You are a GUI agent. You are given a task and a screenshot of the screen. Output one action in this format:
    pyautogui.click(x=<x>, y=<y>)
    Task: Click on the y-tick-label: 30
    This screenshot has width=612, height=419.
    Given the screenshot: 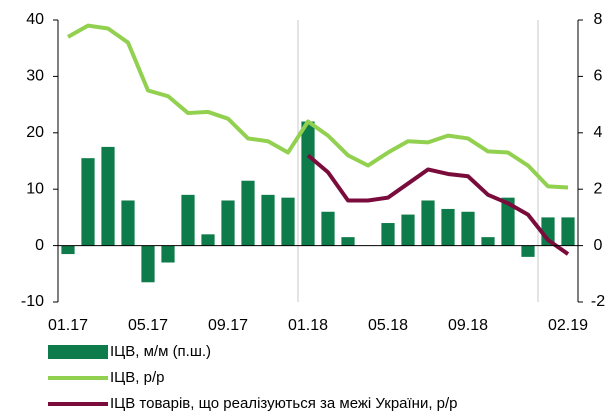 What is the action you would take?
    pyautogui.click(x=35, y=76)
    